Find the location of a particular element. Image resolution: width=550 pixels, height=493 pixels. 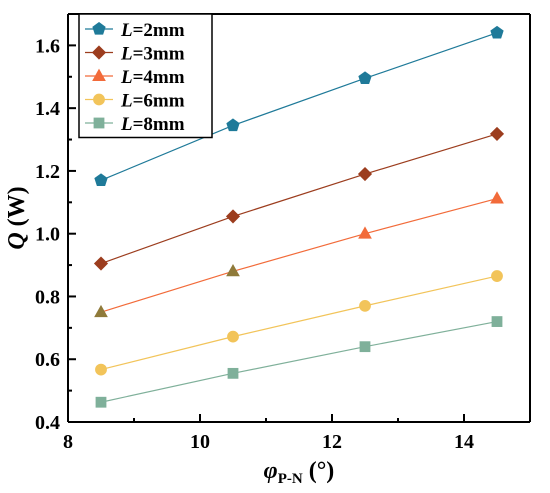

legend-label: L=3mm is located at coordinates (152, 54).